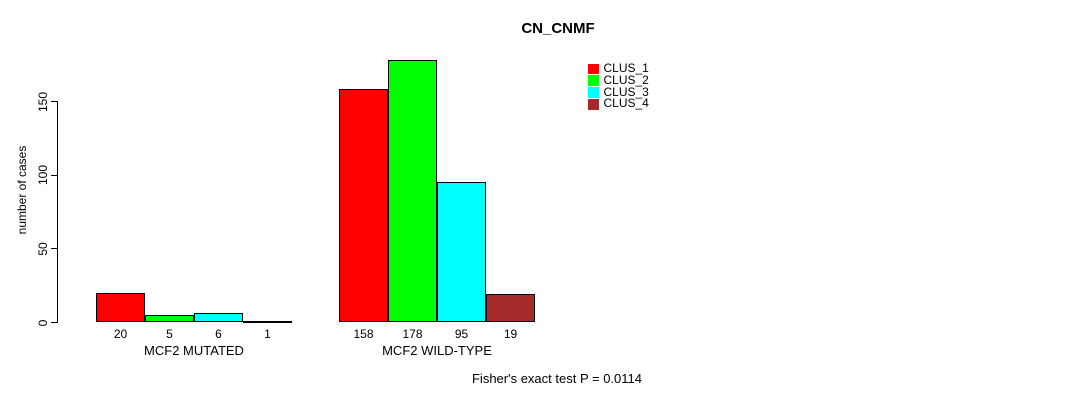 The image size is (1090, 400). I want to click on bar-value-label: 20, so click(120, 334).